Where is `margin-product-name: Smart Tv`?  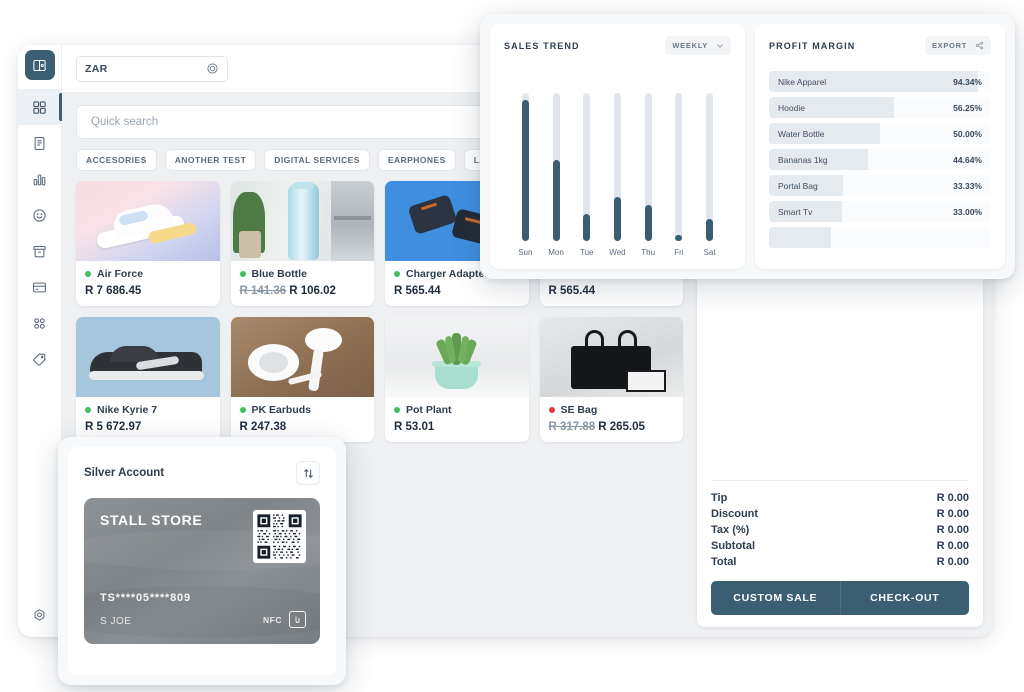
margin-product-name: Smart Tv is located at coordinates (795, 211).